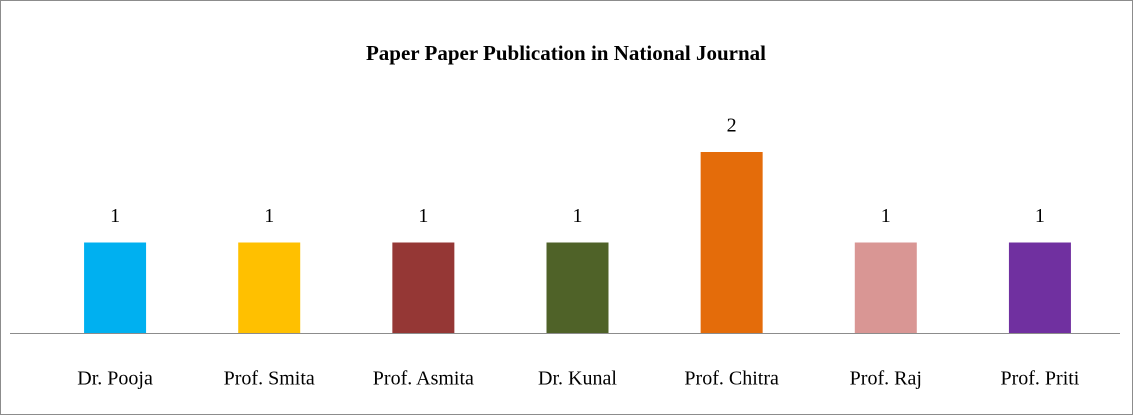 The image size is (1133, 415). Describe the element at coordinates (423, 379) in the screenshot. I see `x-tick-label: Prof. Asmita` at that location.